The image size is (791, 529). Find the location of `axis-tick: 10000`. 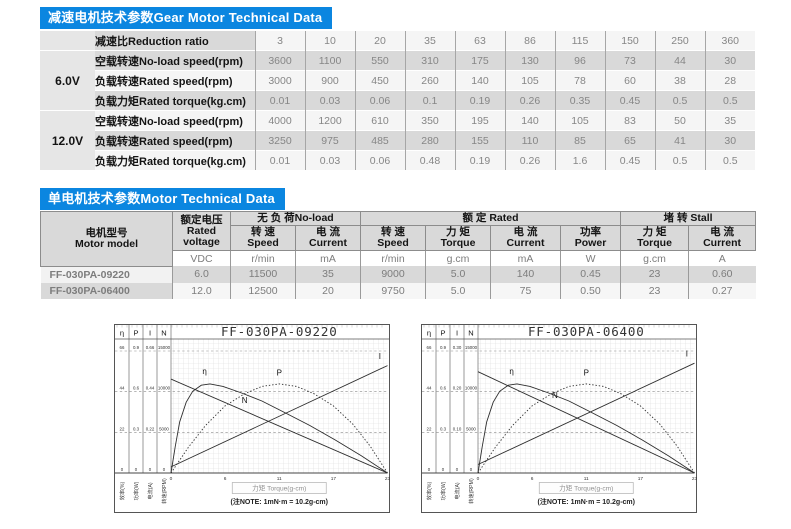

axis-tick: 10000 is located at coordinates (164, 388).